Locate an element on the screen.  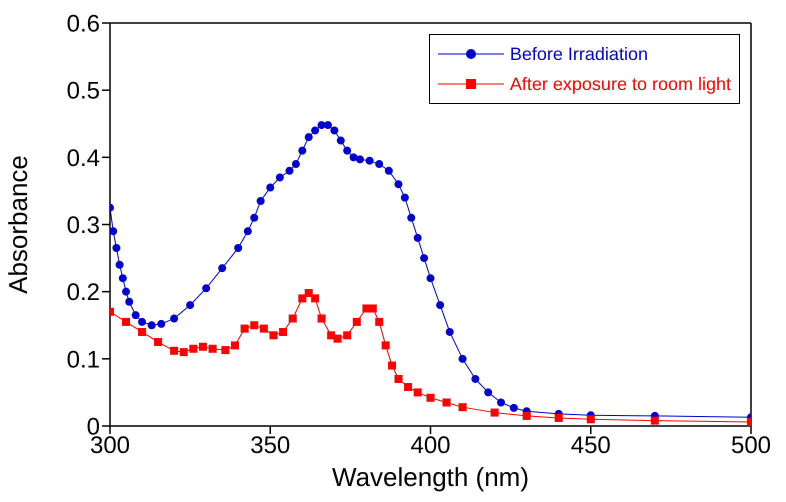
y-tick-label: 0.1 is located at coordinates (83, 360).